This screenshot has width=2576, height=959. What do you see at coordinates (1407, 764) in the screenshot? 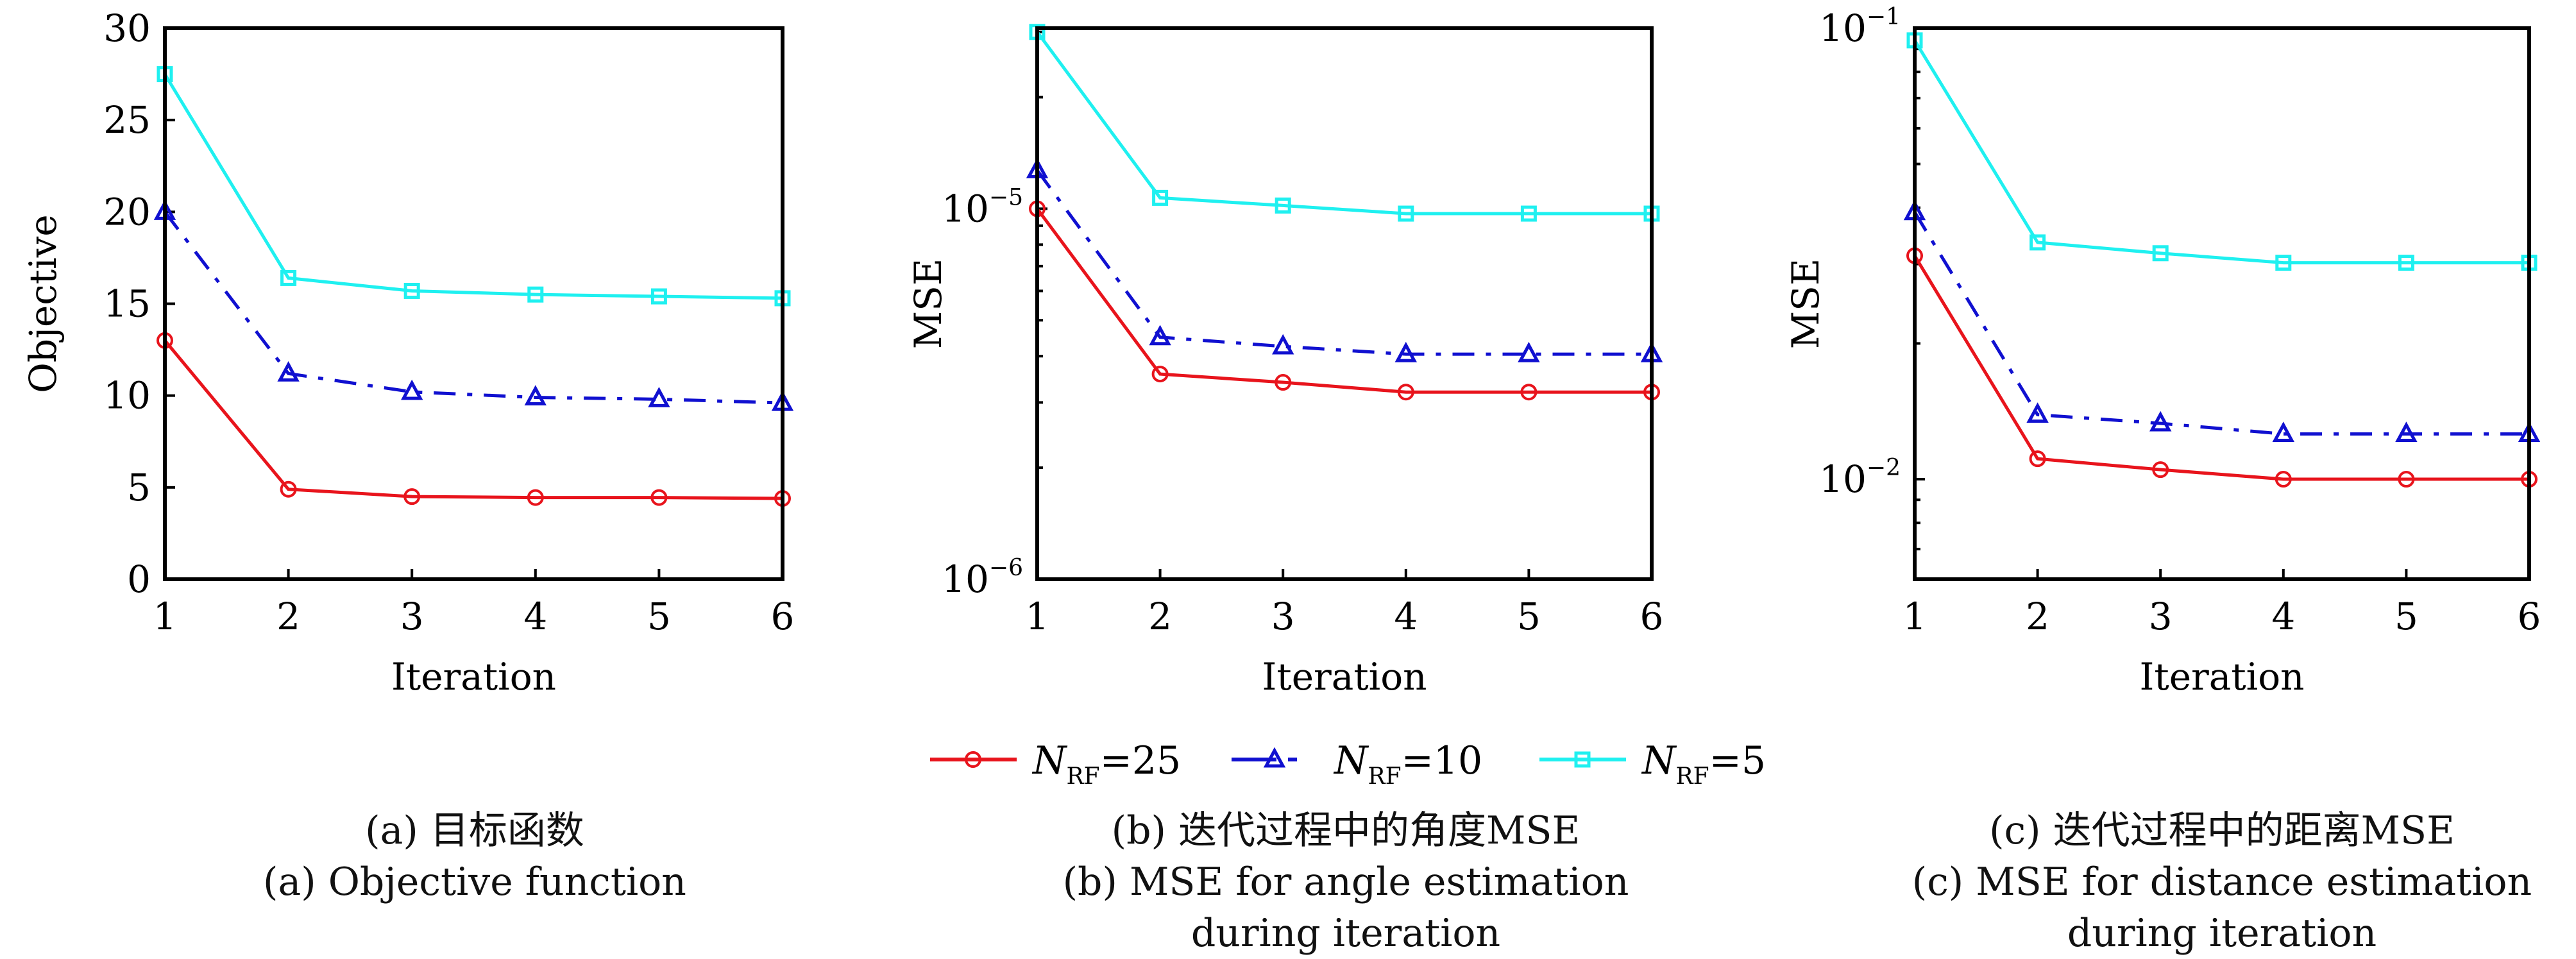
I see `legend-label: NRF=10` at bounding box center [1407, 764].